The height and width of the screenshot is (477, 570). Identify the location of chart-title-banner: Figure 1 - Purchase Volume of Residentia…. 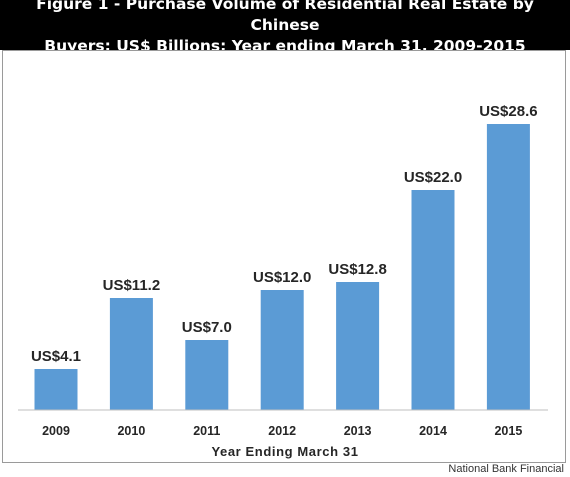
(285, 27).